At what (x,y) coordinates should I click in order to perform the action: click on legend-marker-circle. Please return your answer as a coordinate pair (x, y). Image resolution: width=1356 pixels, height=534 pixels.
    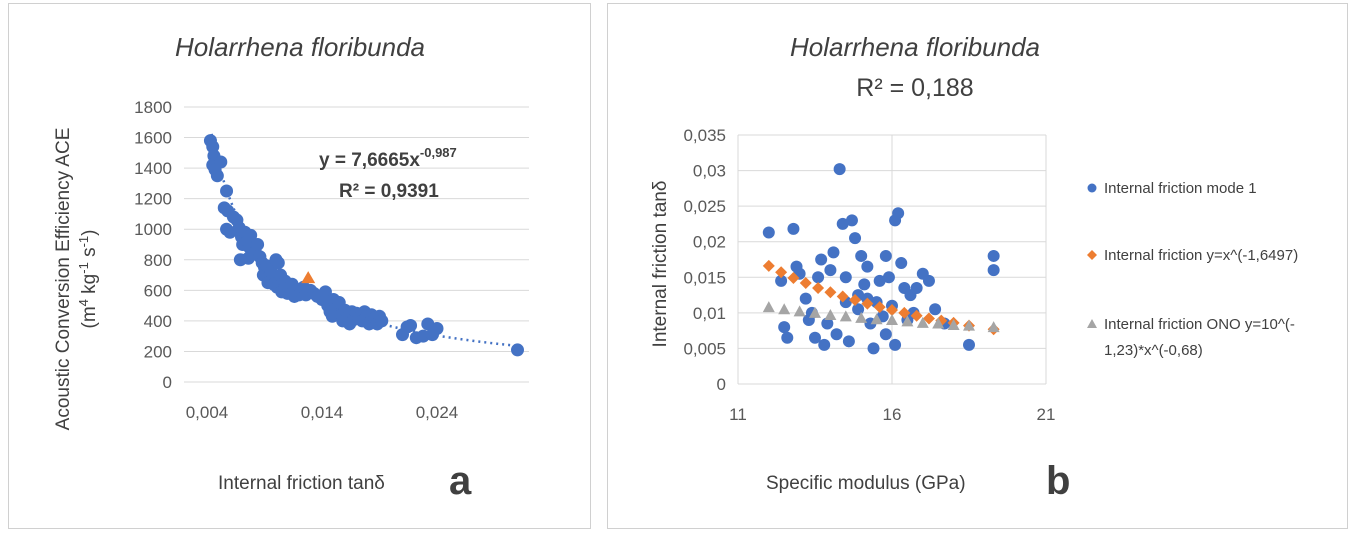
    Looking at the image, I should click on (1092, 188).